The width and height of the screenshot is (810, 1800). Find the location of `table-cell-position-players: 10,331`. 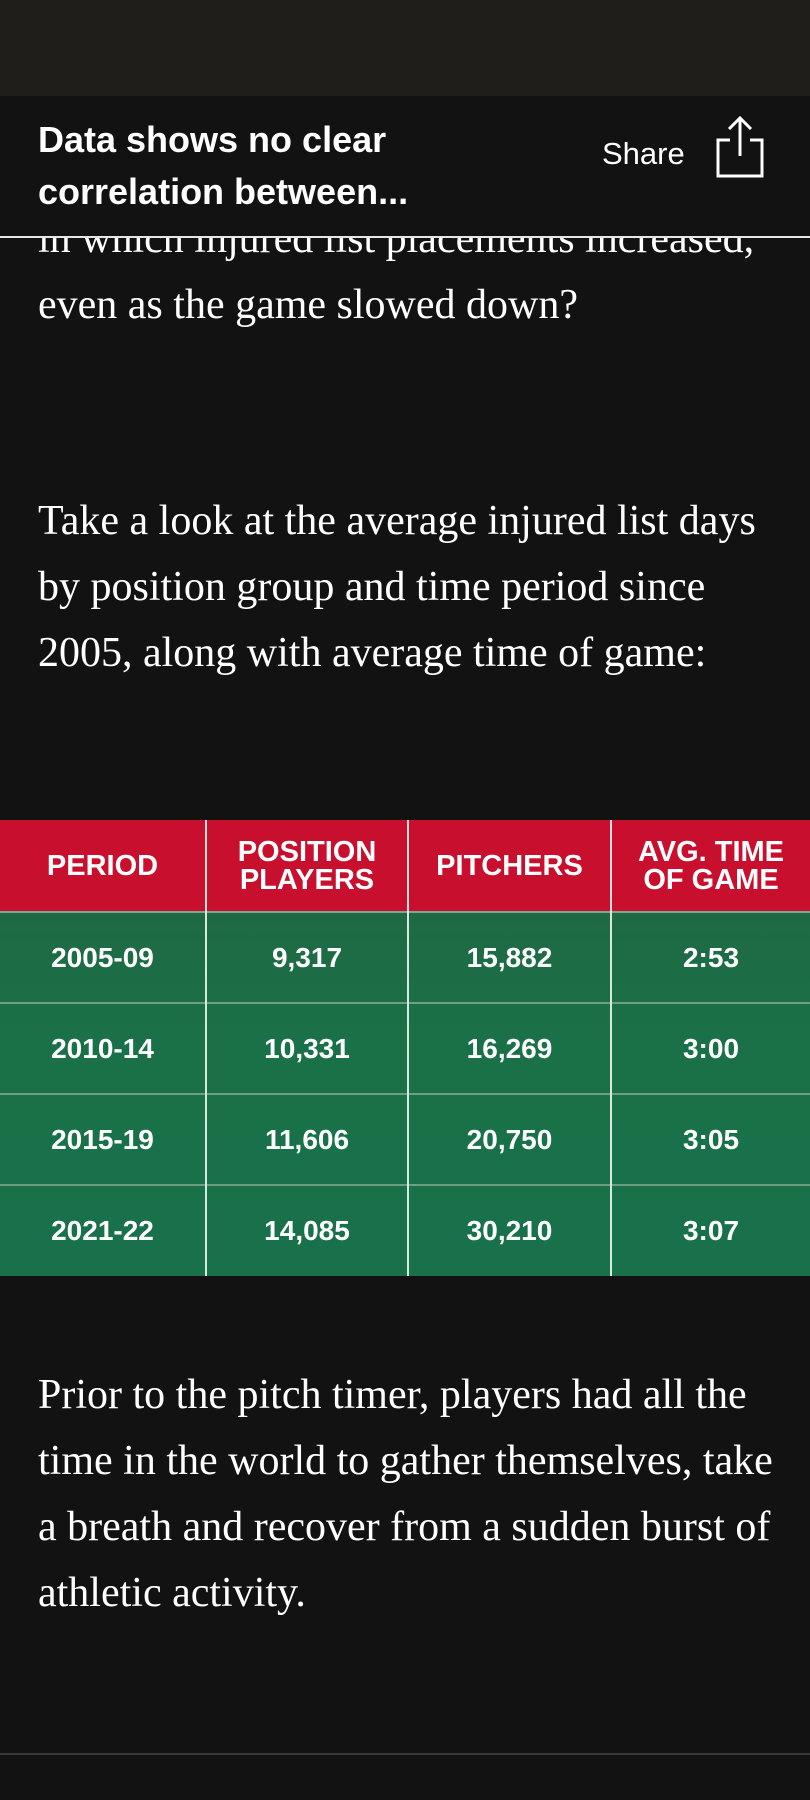

table-cell-position-players: 10,331 is located at coordinates (306, 1048).